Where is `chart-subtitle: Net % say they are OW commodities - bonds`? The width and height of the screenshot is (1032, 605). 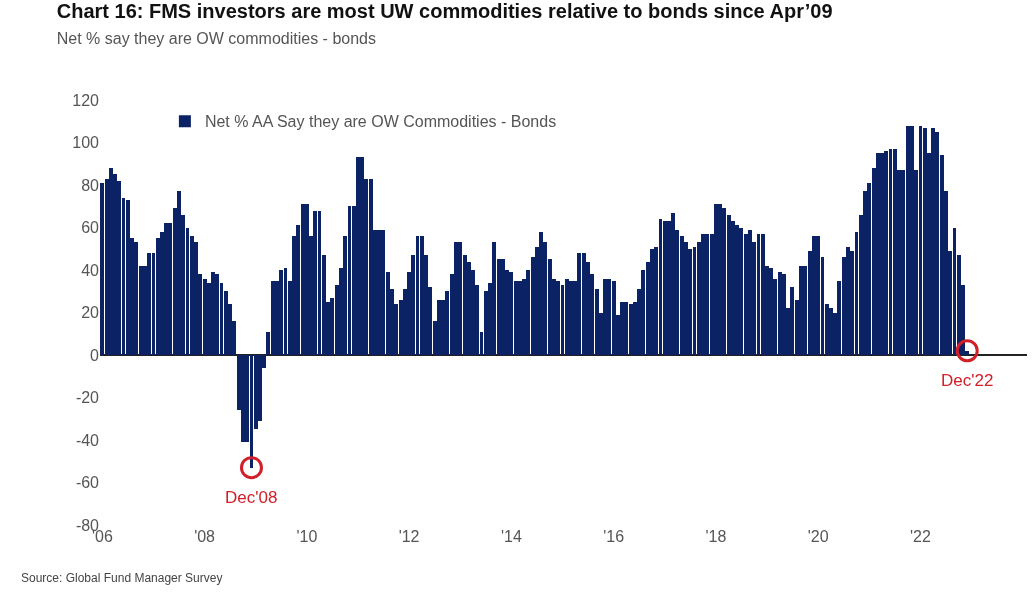 chart-subtitle: Net % say they are OW commodities - bonds is located at coordinates (216, 39).